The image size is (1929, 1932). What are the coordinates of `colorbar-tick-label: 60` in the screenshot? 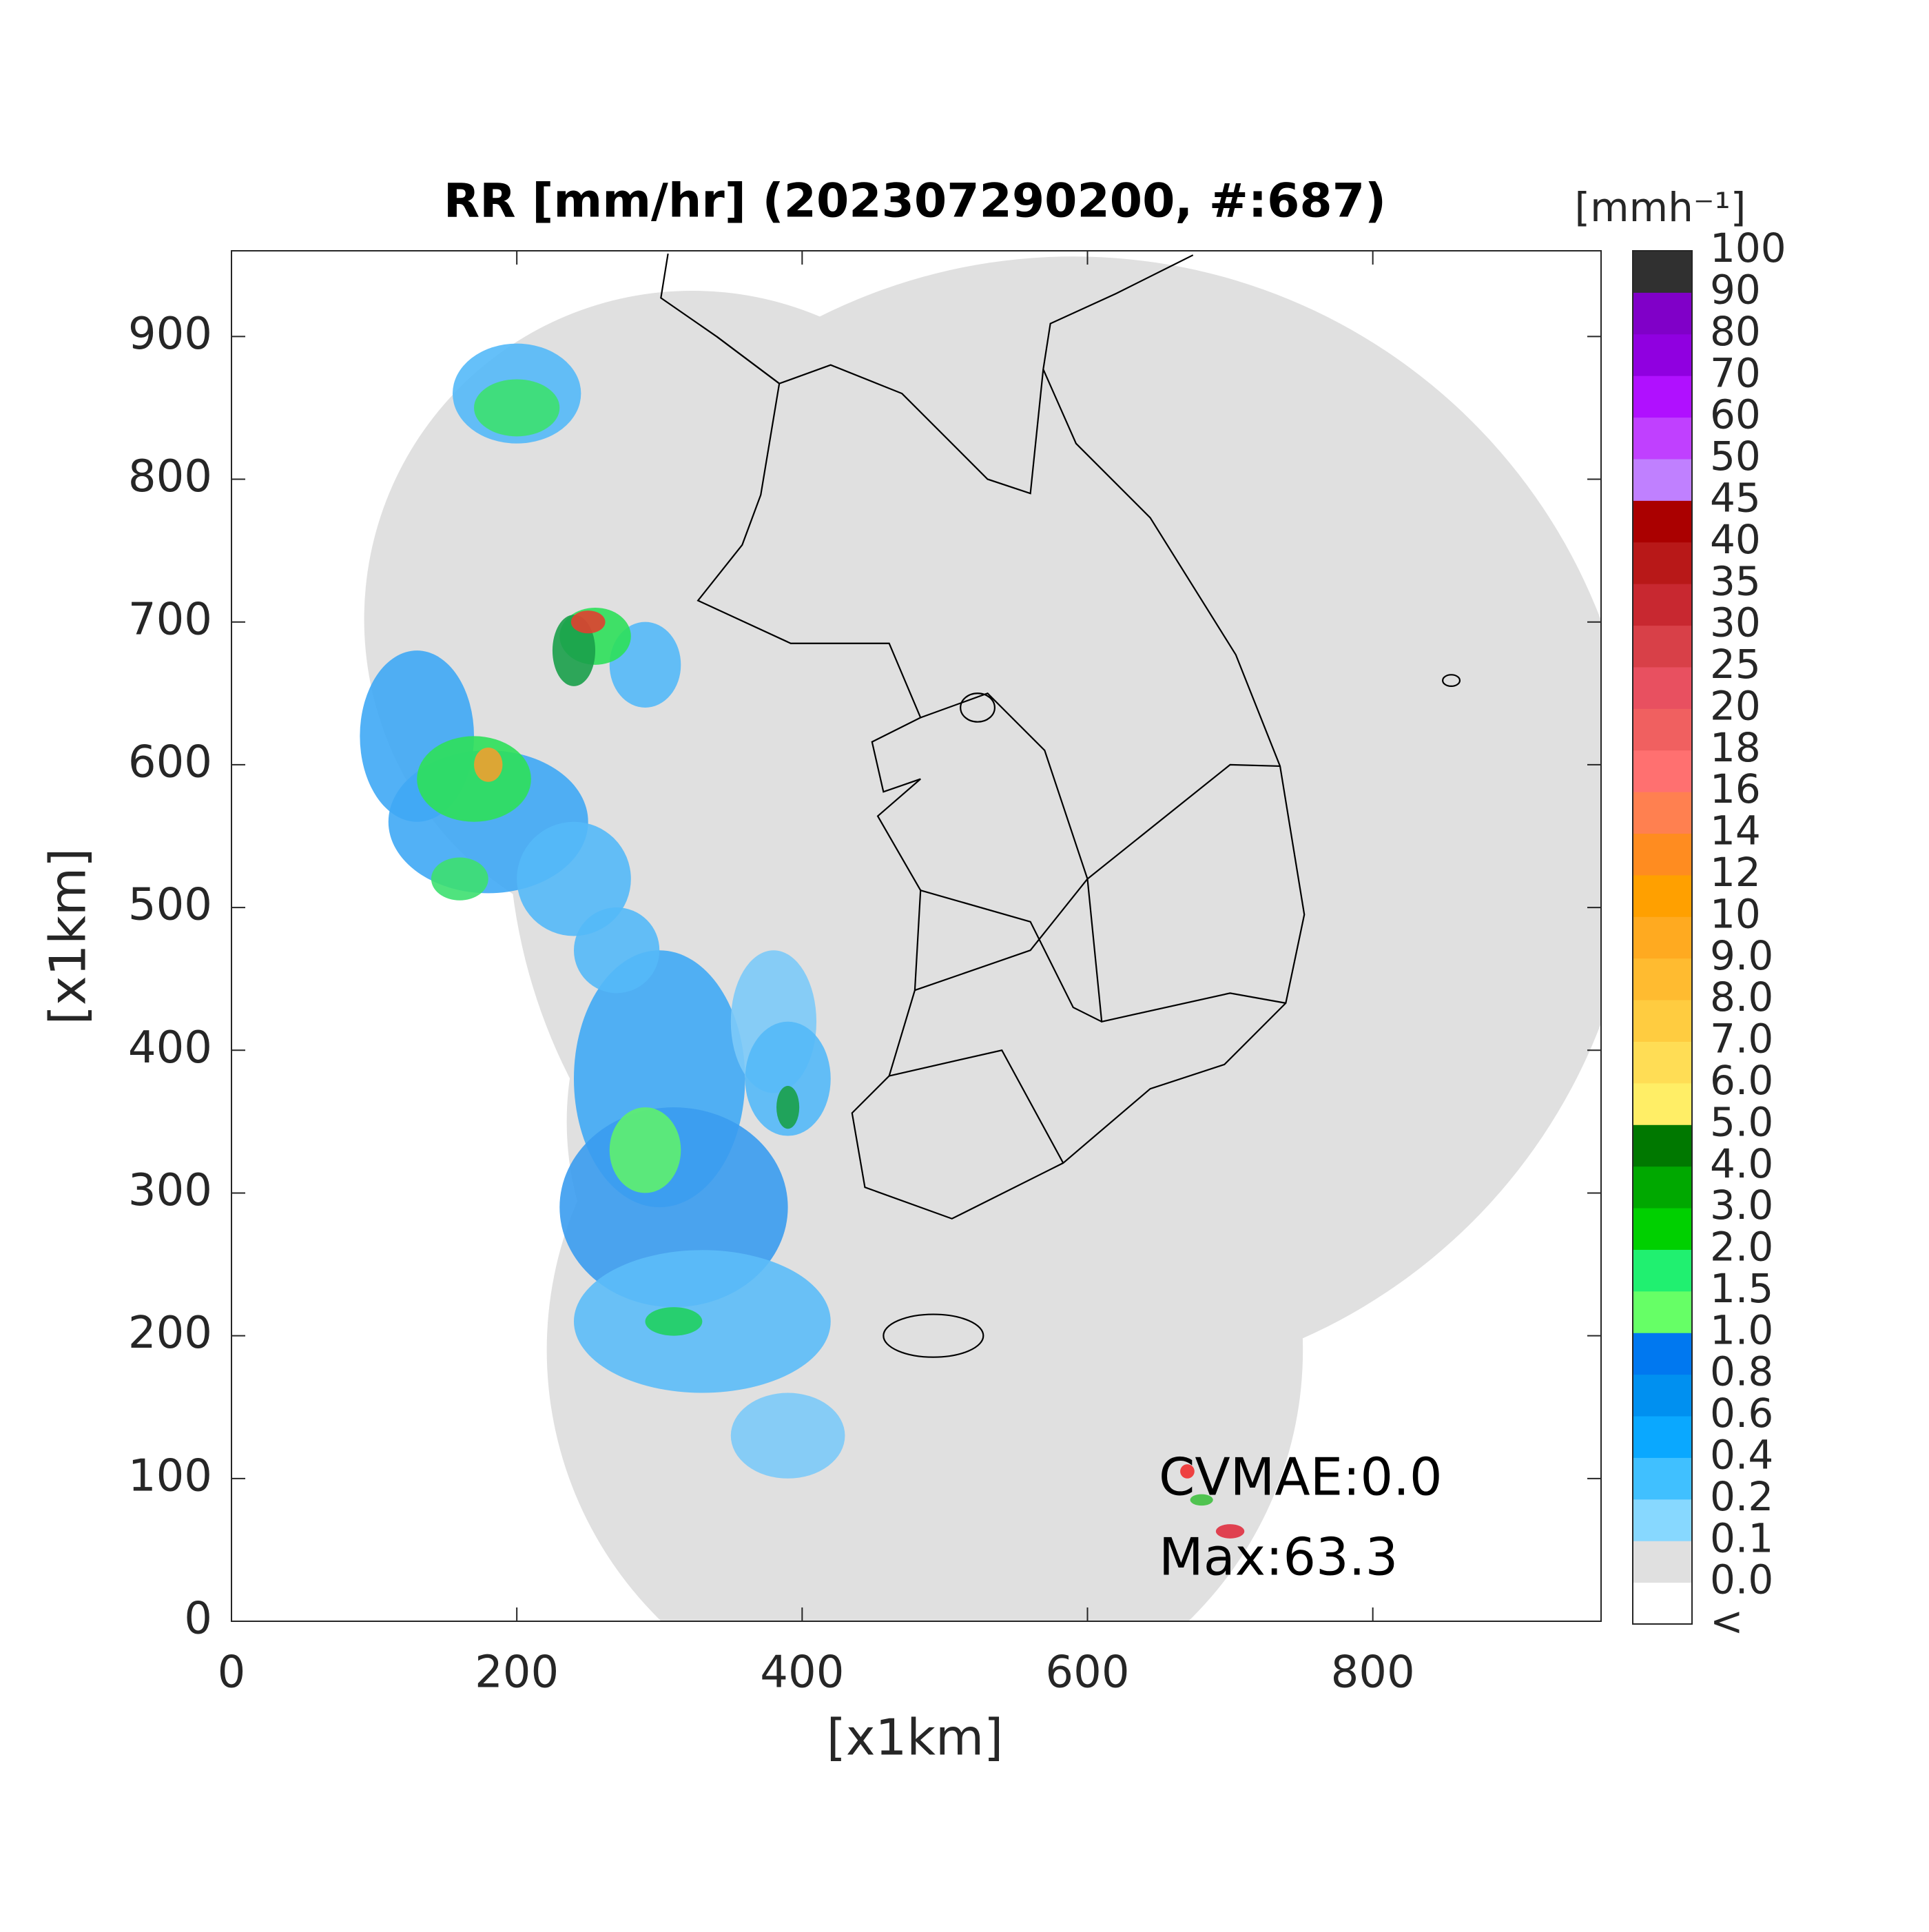 It's located at (1735, 414).